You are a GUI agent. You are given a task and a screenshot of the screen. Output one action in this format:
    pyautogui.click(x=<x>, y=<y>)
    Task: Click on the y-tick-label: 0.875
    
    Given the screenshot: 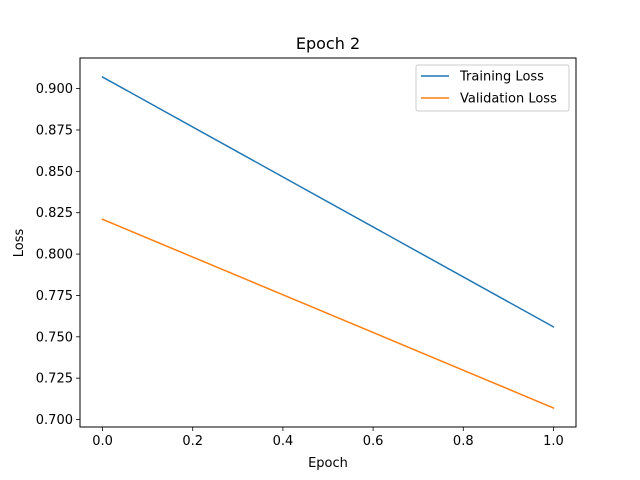 What is the action you would take?
    pyautogui.click(x=54, y=130)
    